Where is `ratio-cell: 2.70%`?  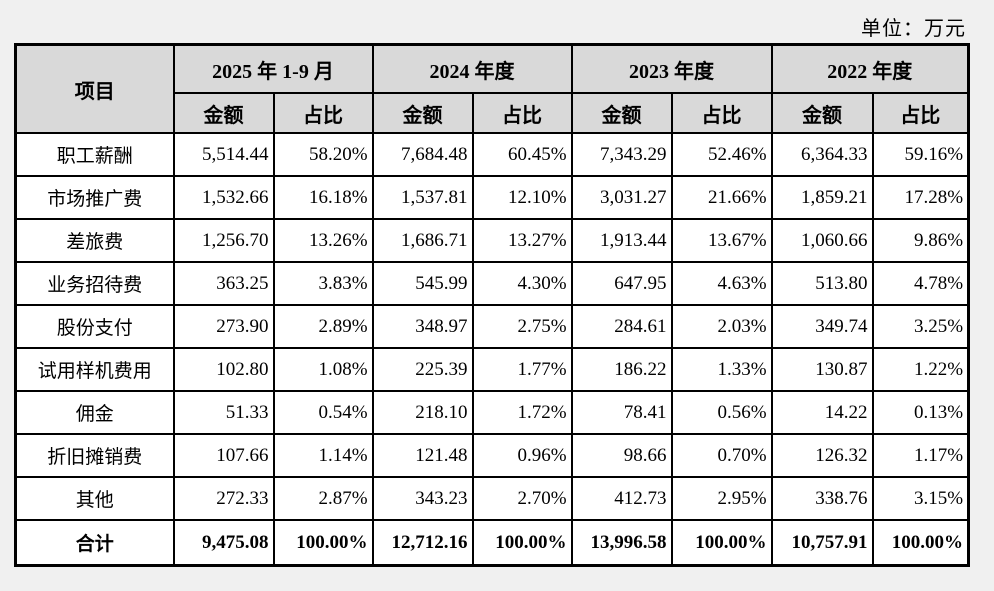
ratio-cell: 2.70% is located at coordinates (522, 498).